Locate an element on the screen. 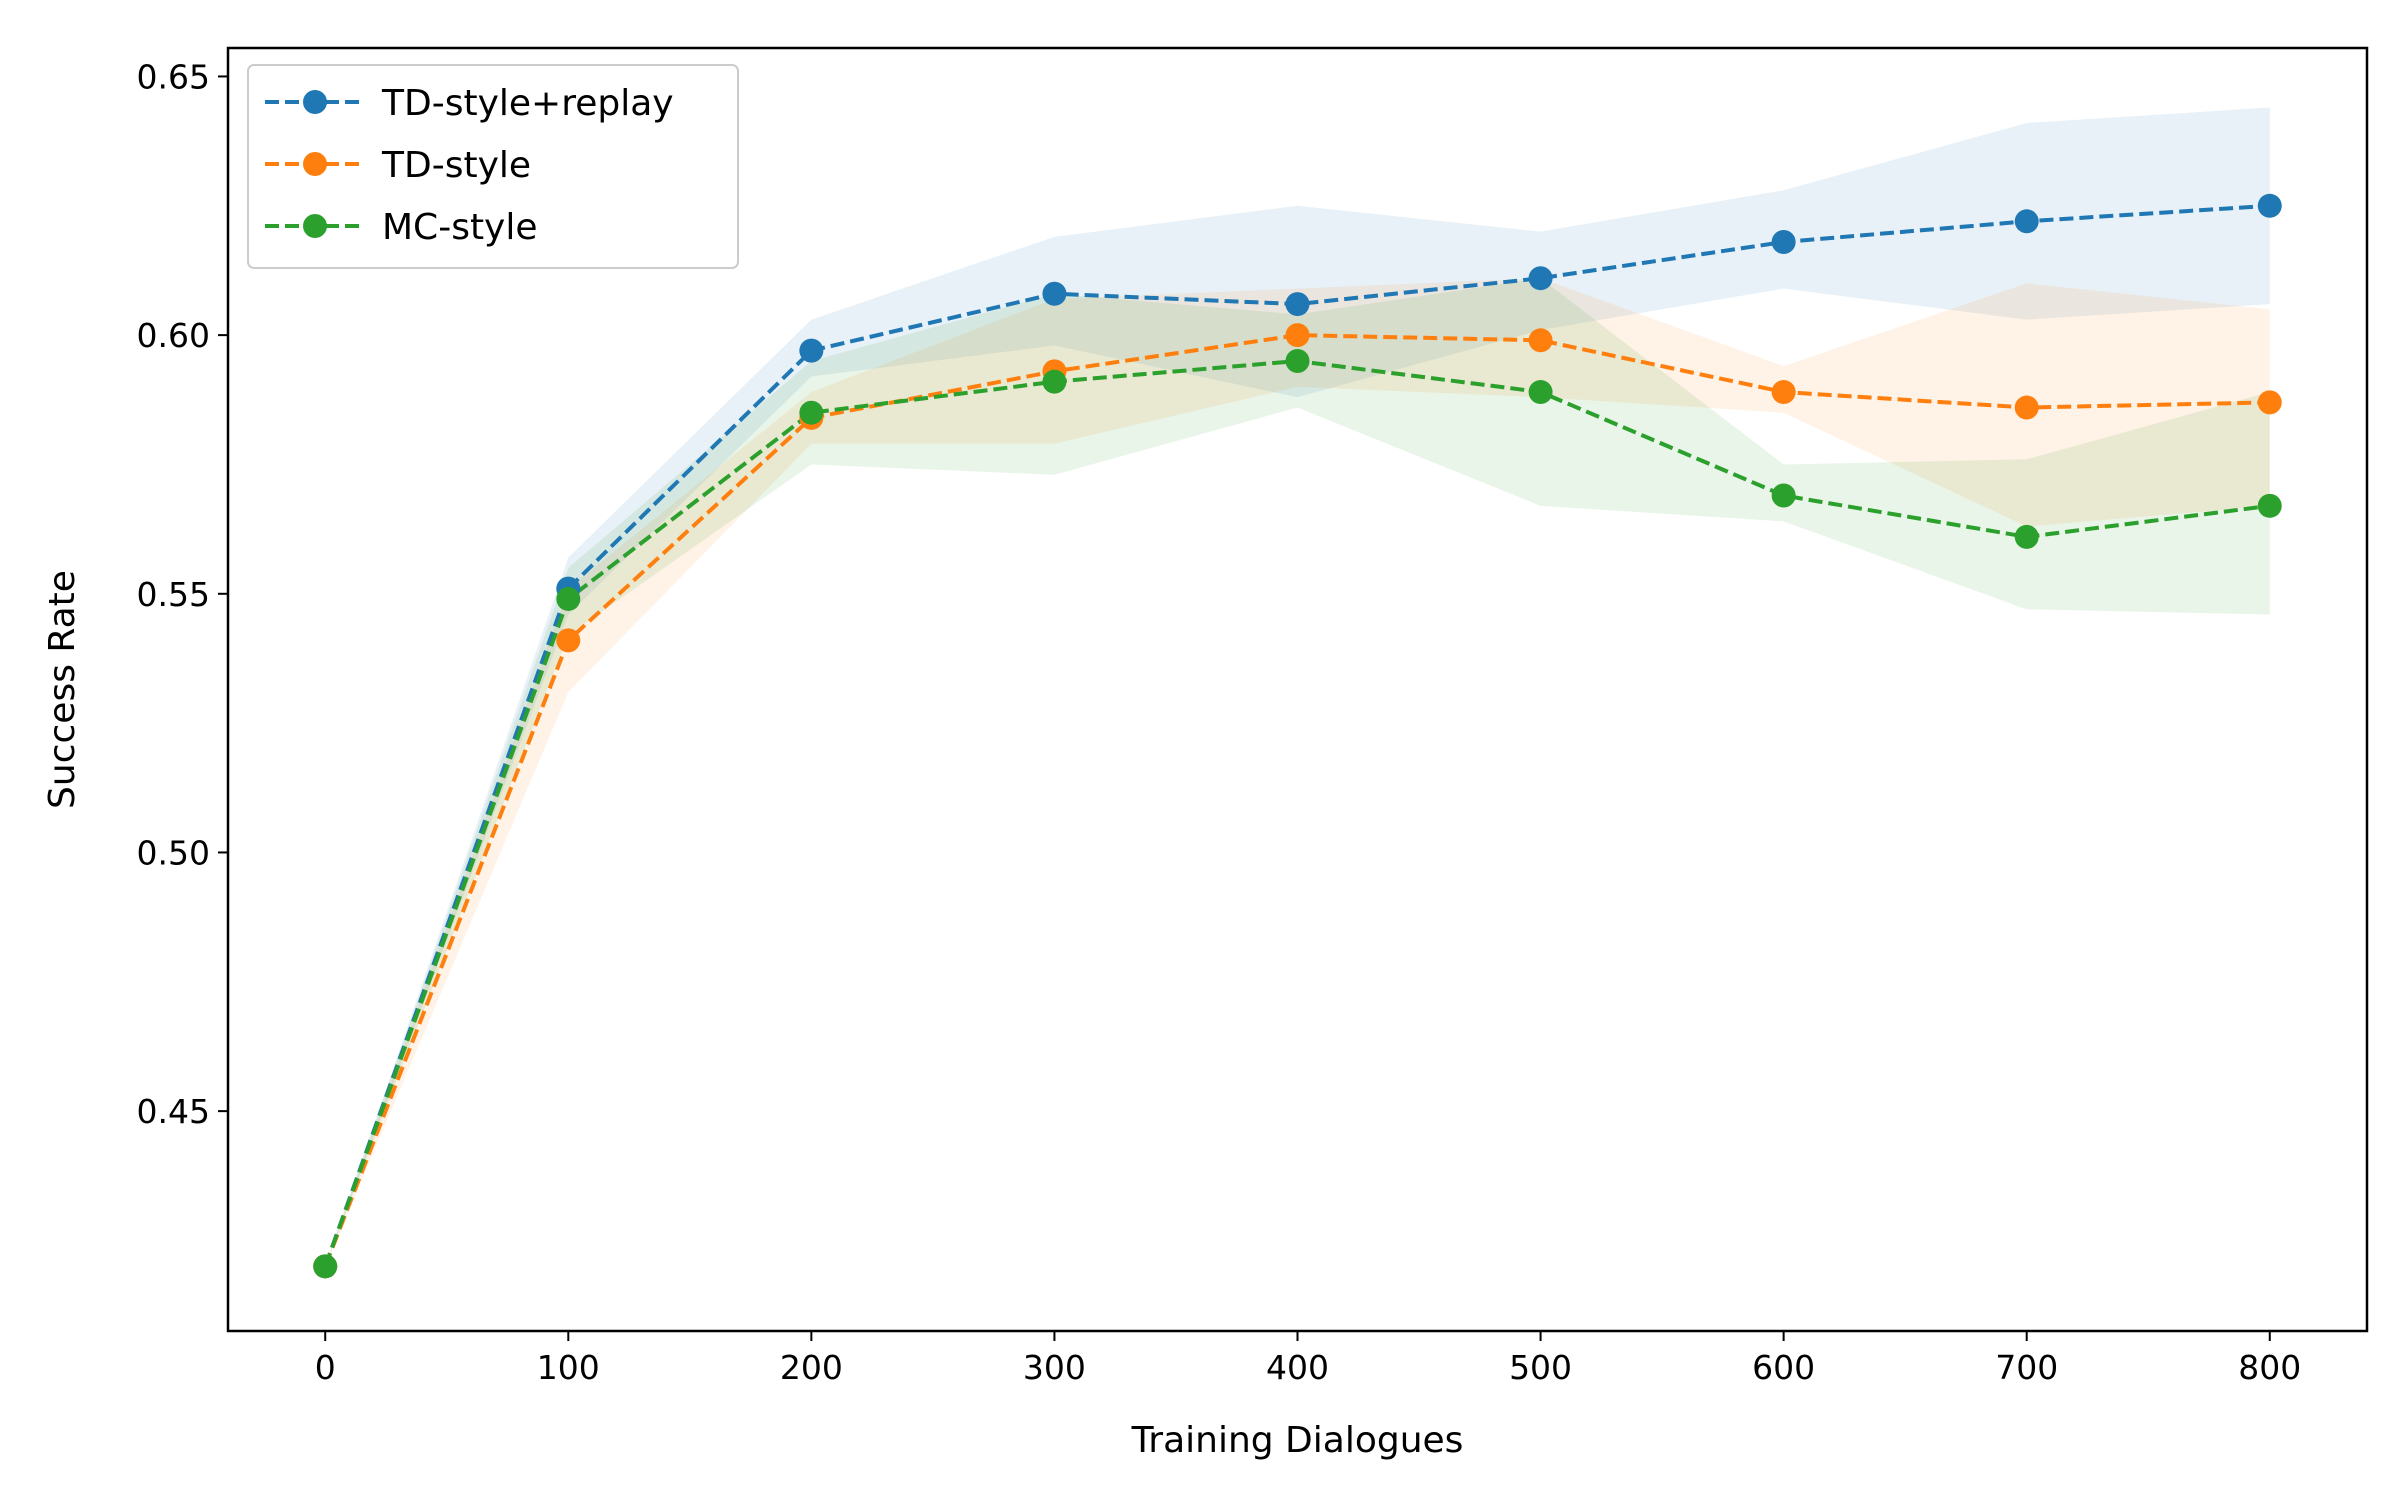 The height and width of the screenshot is (1500, 2400). x-axis-label: Training Dialogues is located at coordinates (1297, 1440).